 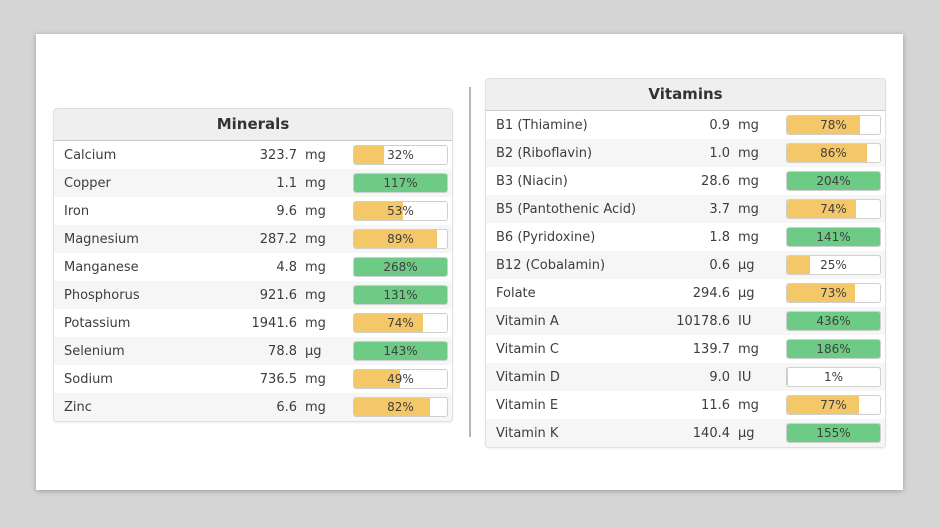 I want to click on percent-bar: 268%, so click(x=400, y=267).